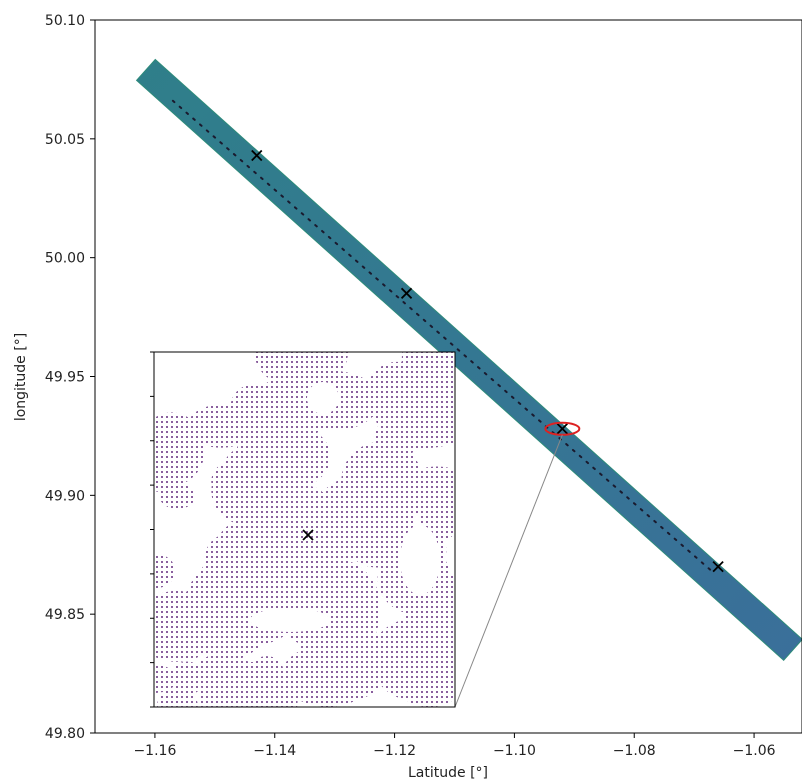 Image resolution: width=802 pixels, height=781 pixels. I want to click on y-axis-ticks: 49.80 49.85 49.90 49.95 50.00 50.05 50.10, so click(70, 377).